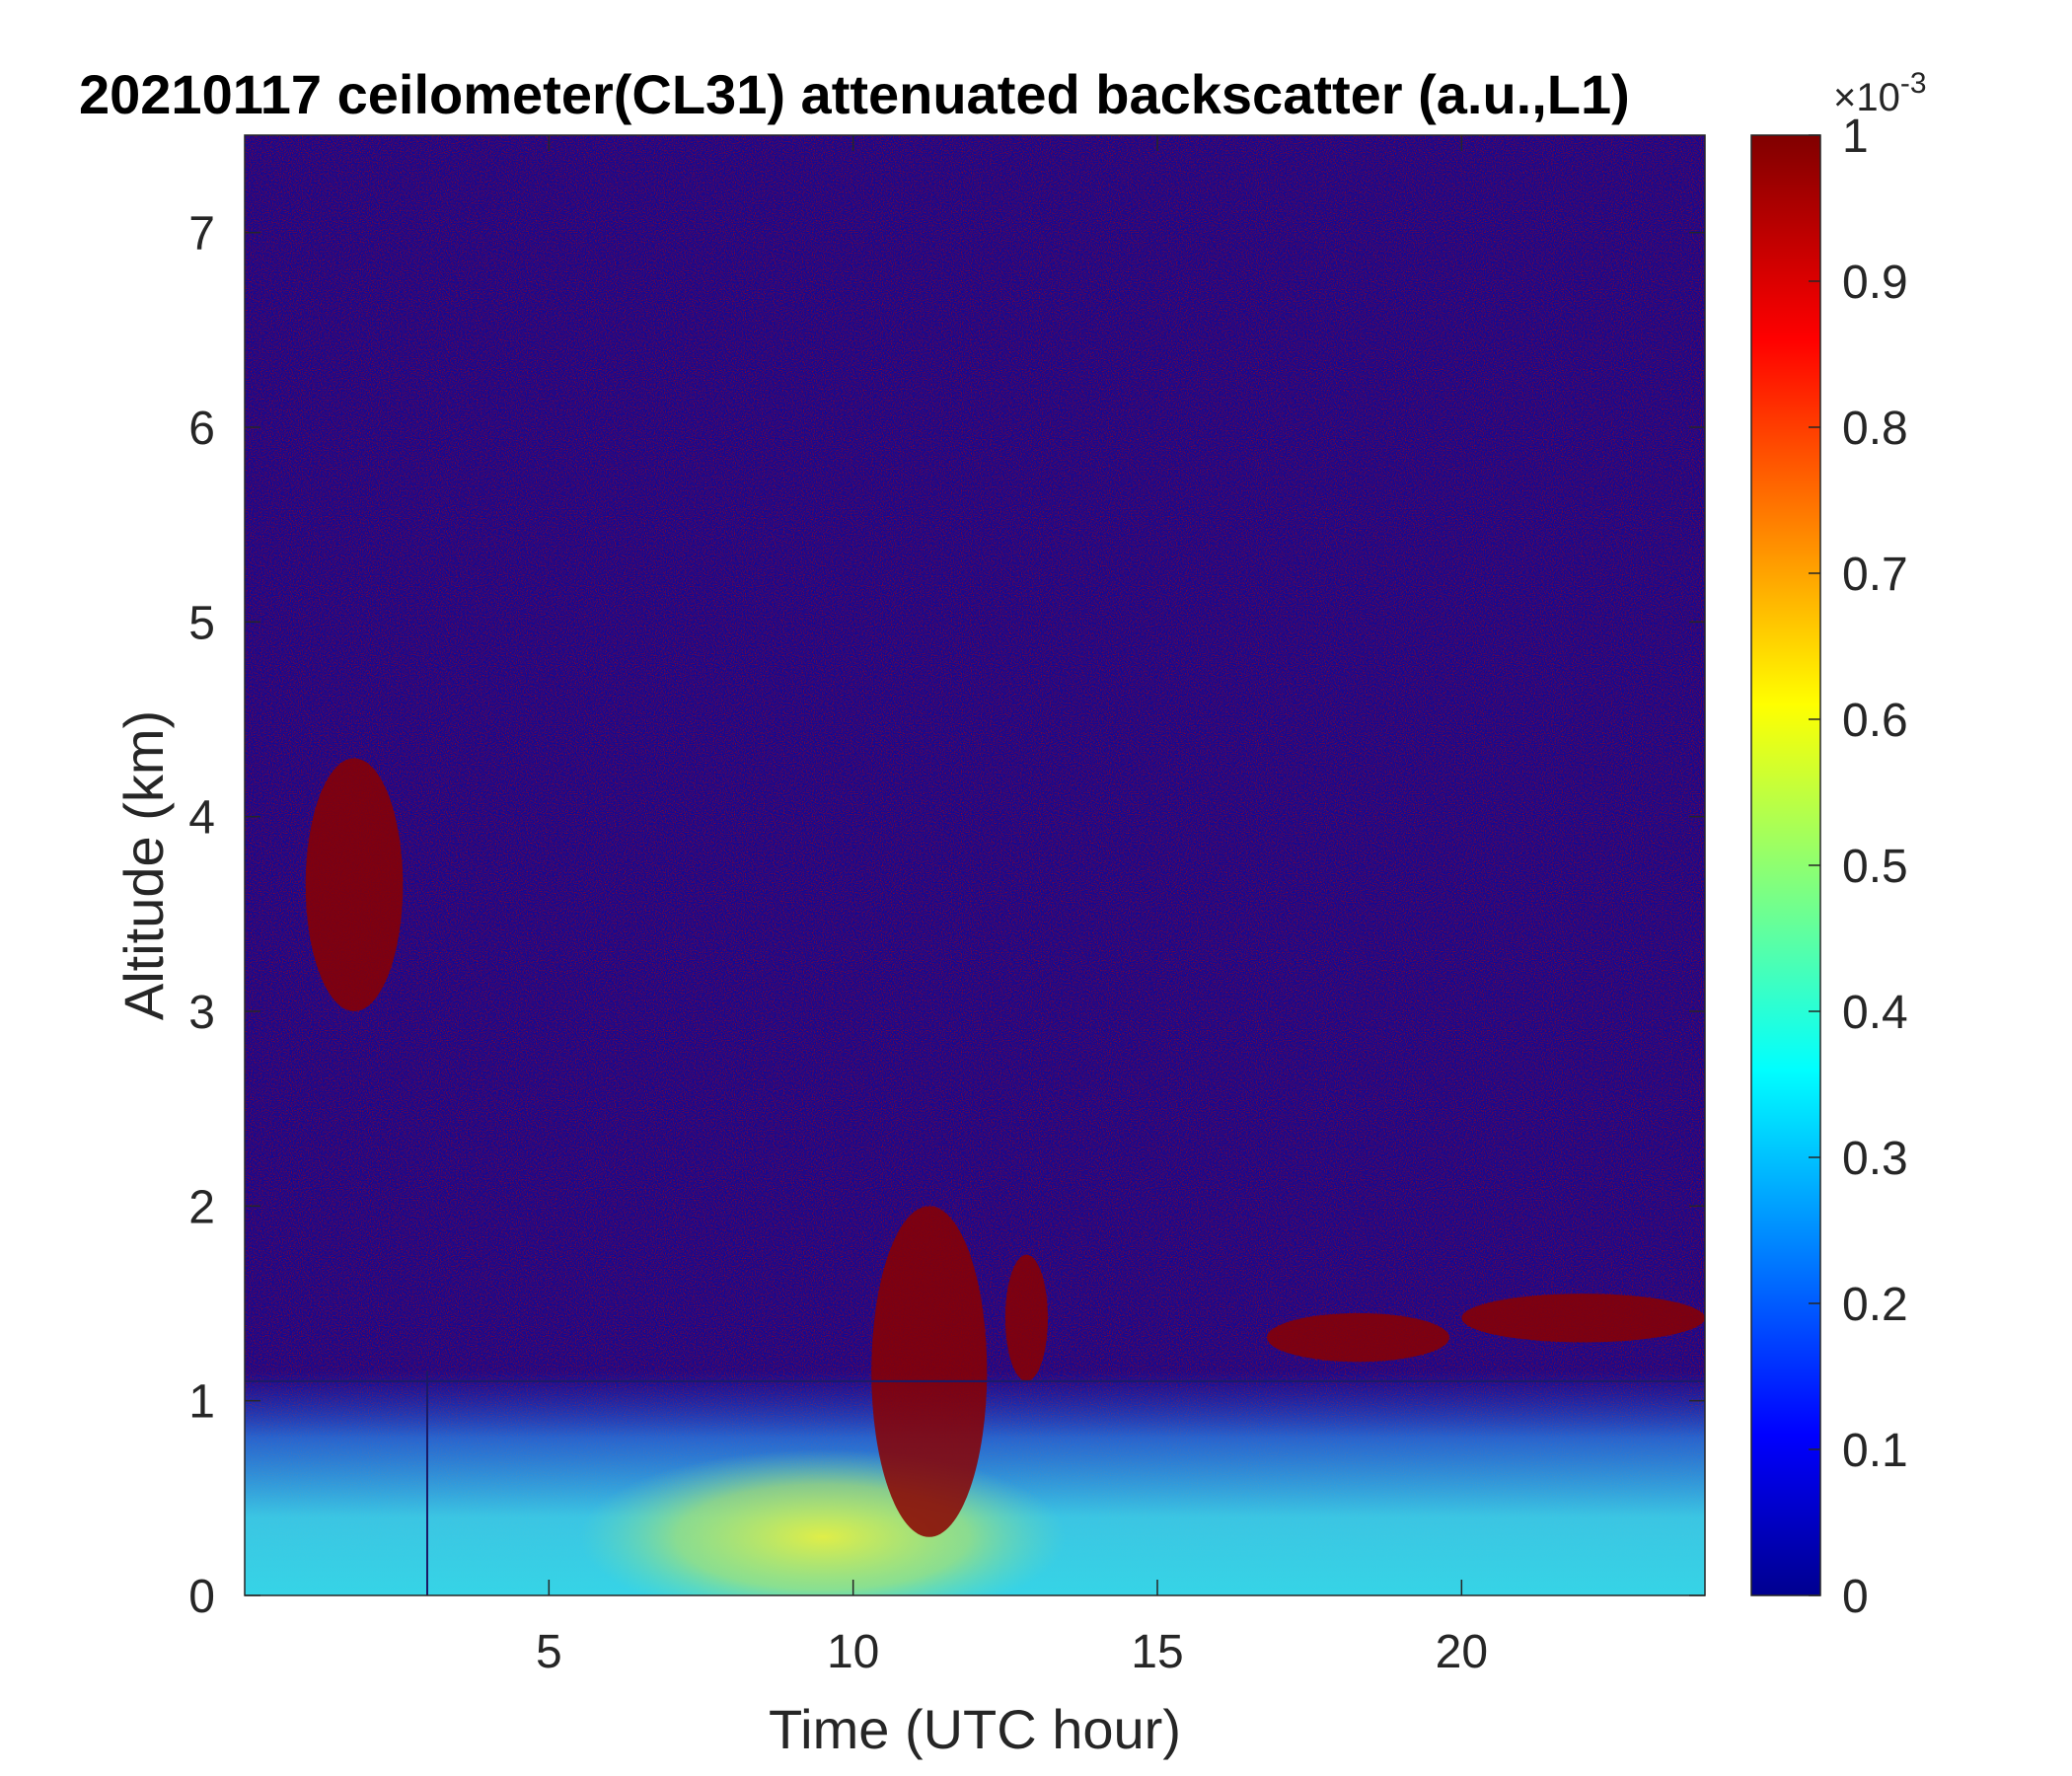 The width and height of the screenshot is (2072, 1776). What do you see at coordinates (202, 429) in the screenshot?
I see `y-tick-label: 6` at bounding box center [202, 429].